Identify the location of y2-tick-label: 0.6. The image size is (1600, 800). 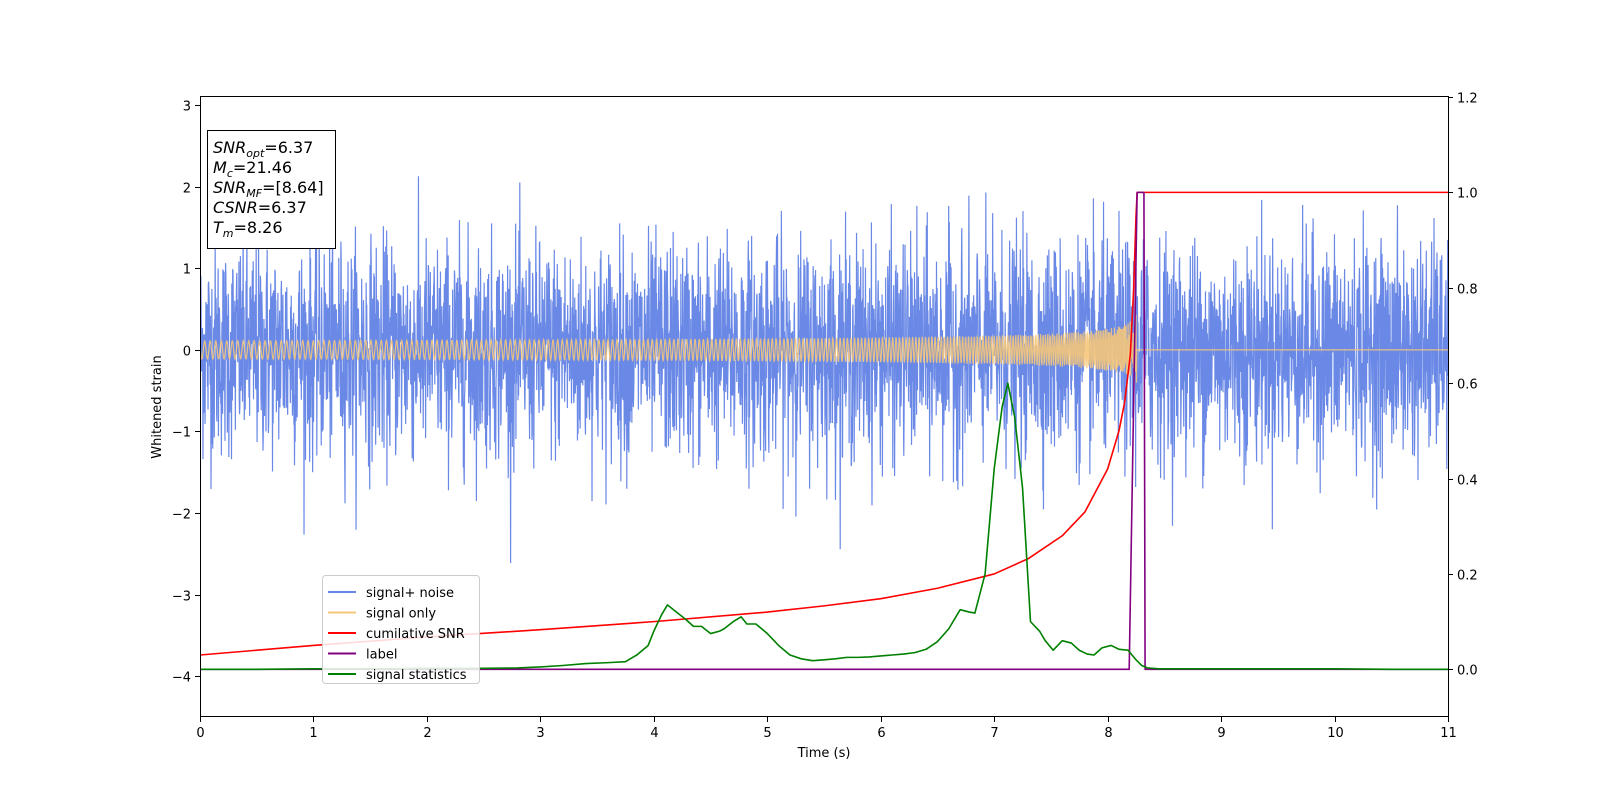
(1467, 385).